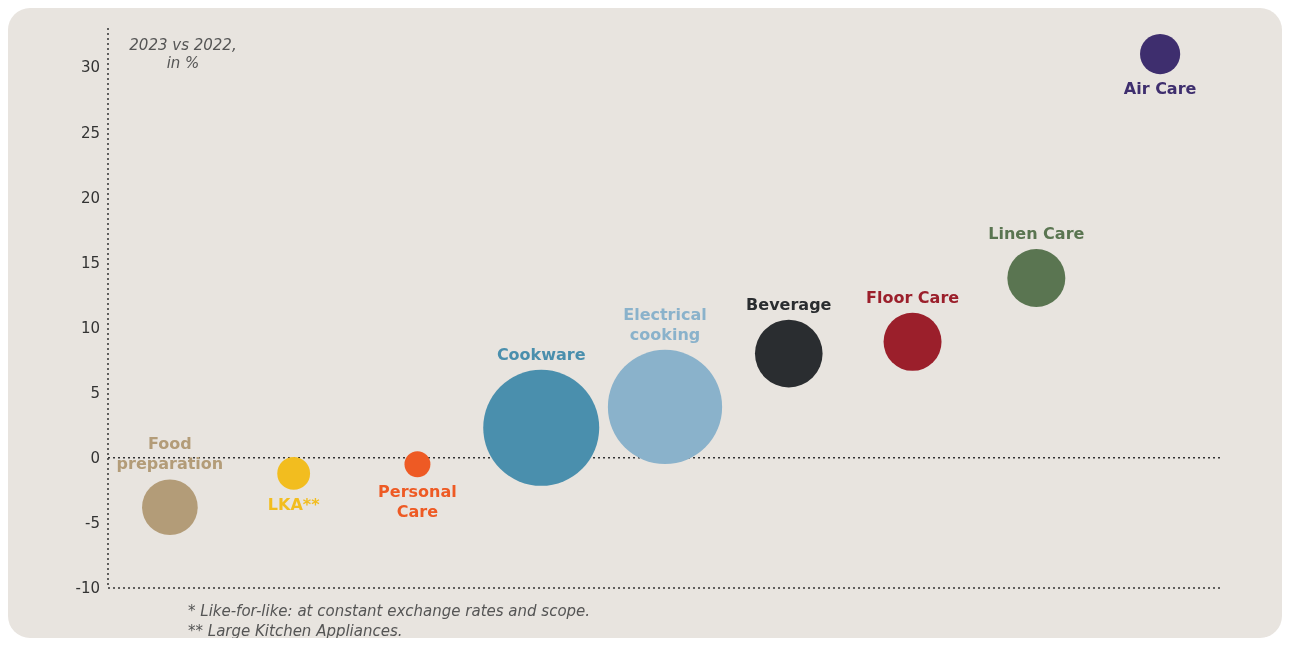  What do you see at coordinates (789, 304) in the screenshot?
I see `x-tick-label: Beverage` at bounding box center [789, 304].